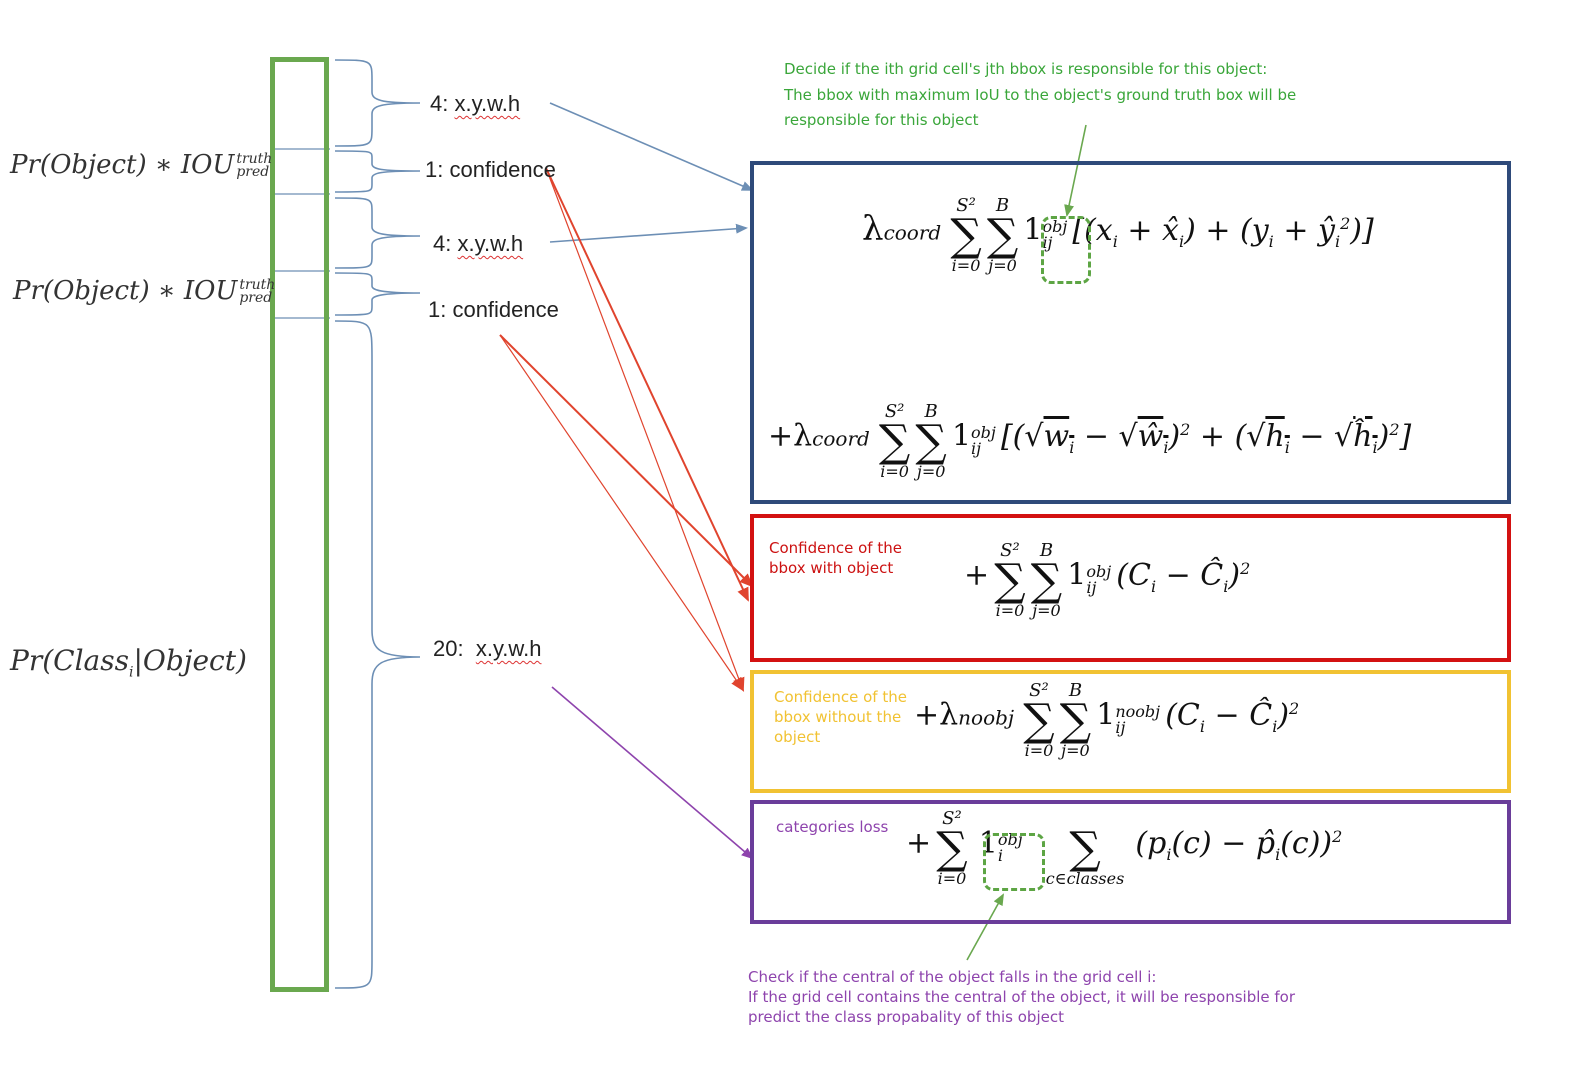  What do you see at coordinates (475, 103) in the screenshot?
I see `label-coord-1: 4: x.y.w.h` at bounding box center [475, 103].